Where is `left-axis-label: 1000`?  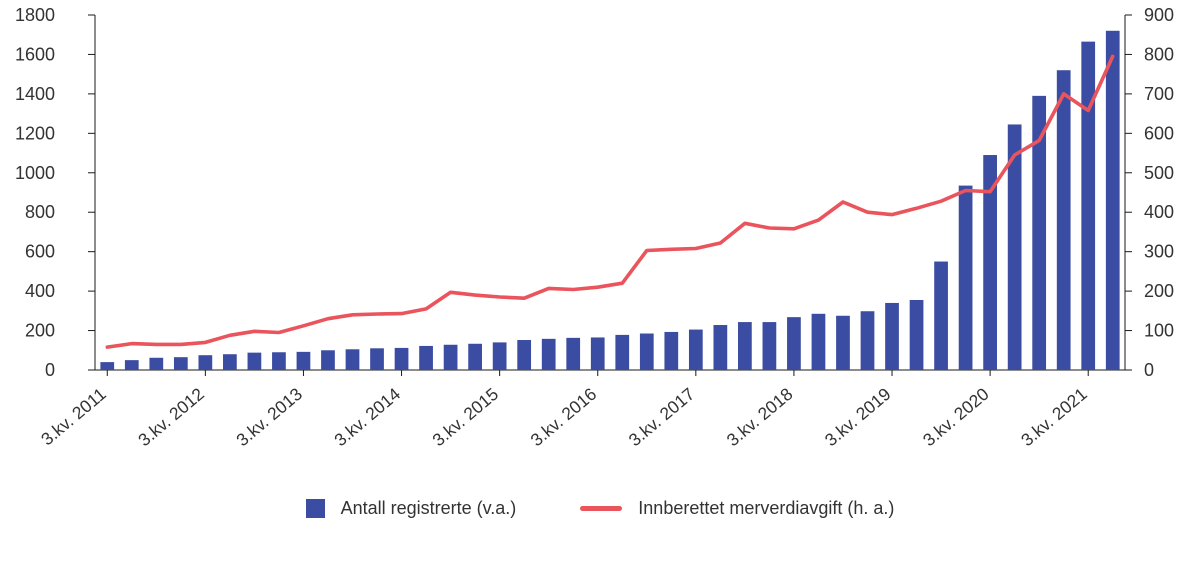 left-axis-label: 1000 is located at coordinates (35, 173).